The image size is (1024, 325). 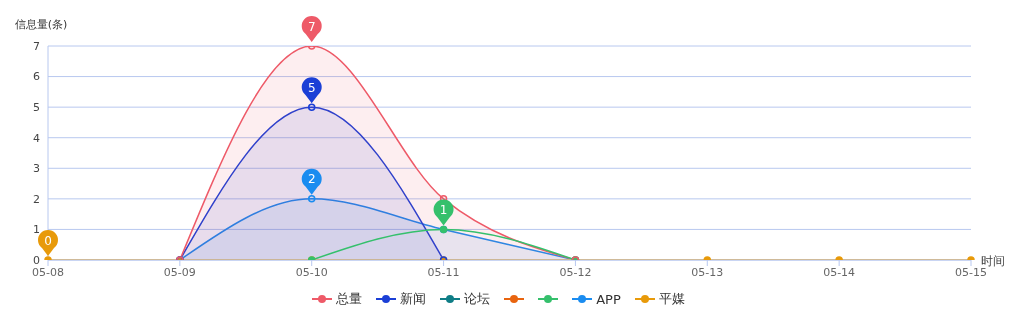 What do you see at coordinates (179, 272) in the screenshot?
I see `x-tick-label: 05-09` at bounding box center [179, 272].